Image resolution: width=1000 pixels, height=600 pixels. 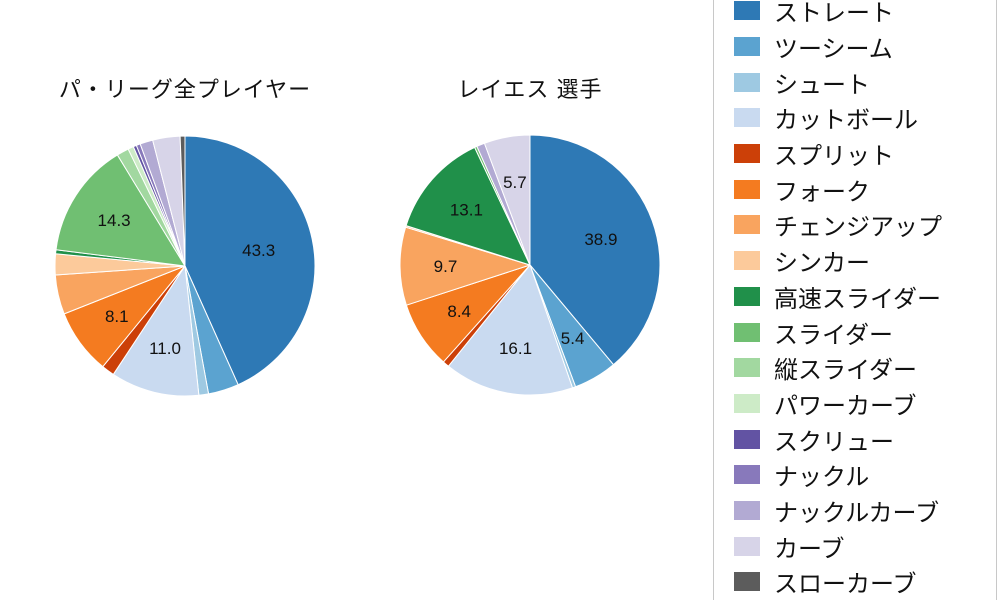 What do you see at coordinates (822, 478) in the screenshot?
I see `legend-label: ナックル` at bounding box center [822, 478].